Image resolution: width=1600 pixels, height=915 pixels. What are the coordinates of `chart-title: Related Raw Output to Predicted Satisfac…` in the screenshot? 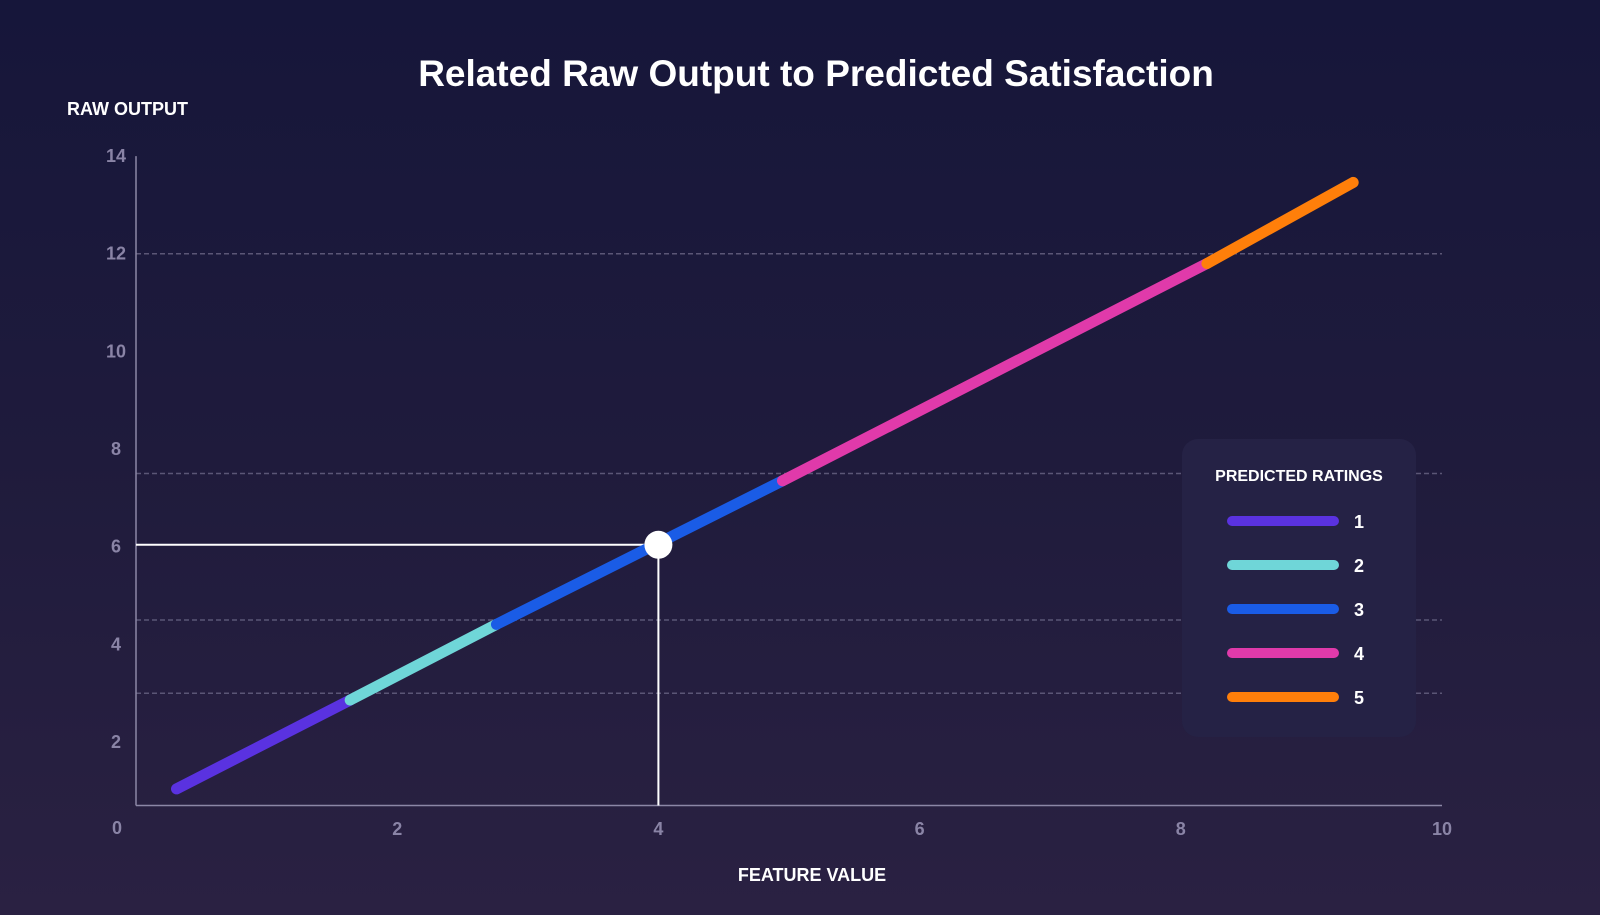 It's located at (816, 73).